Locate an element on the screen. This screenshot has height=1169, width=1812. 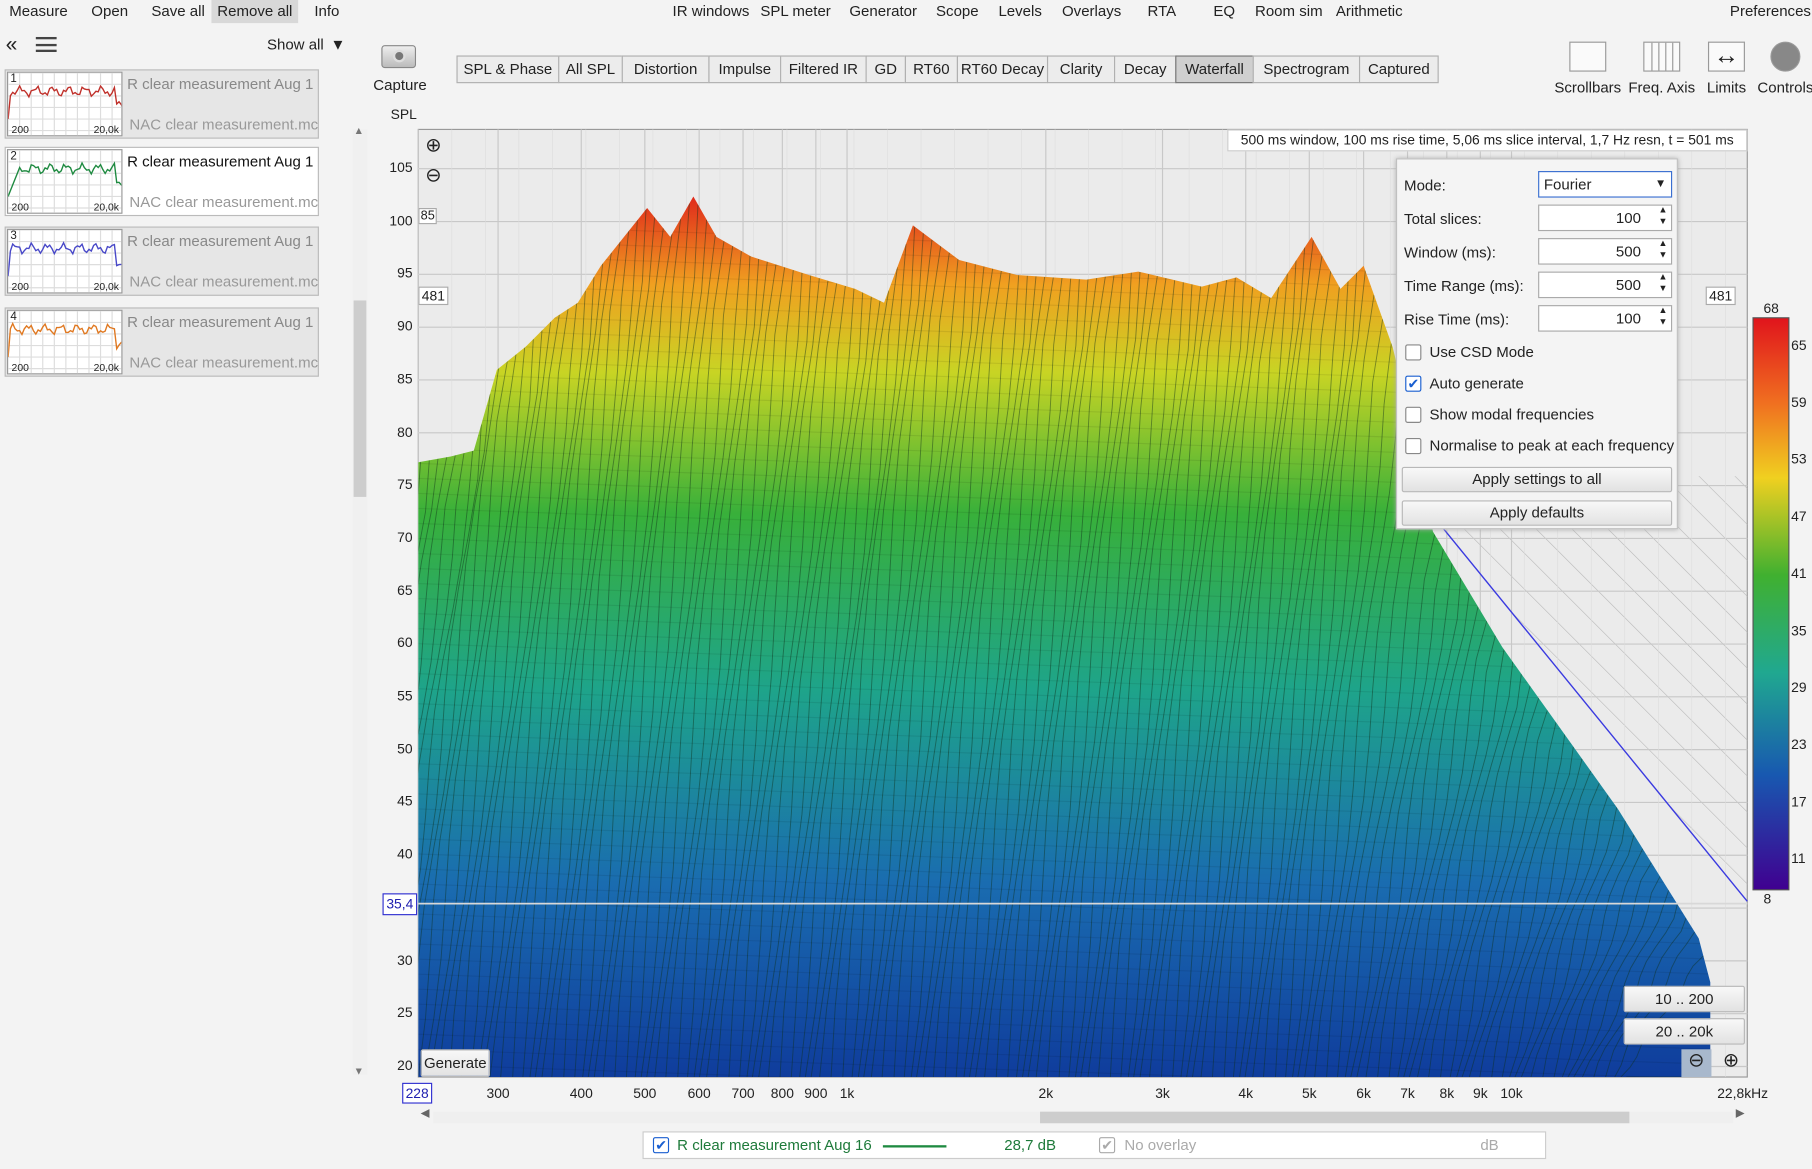
legend-checkbox: ✔ is located at coordinates (661, 1145).